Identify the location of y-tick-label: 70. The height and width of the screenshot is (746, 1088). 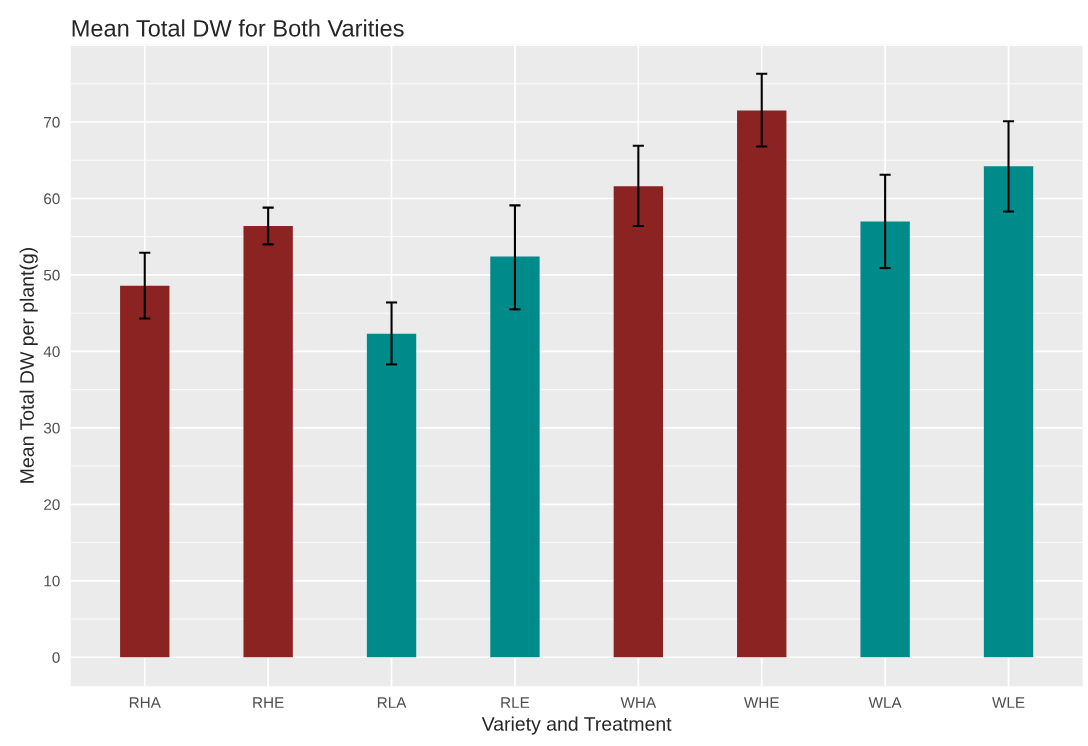
(52, 122).